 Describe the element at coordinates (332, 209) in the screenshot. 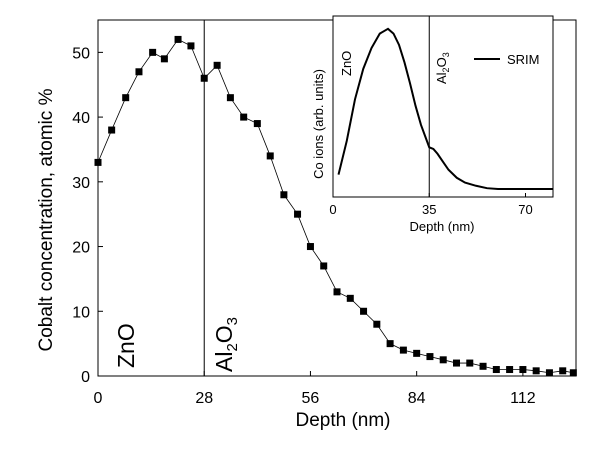

I see `inset-x-tick-label: 0` at that location.